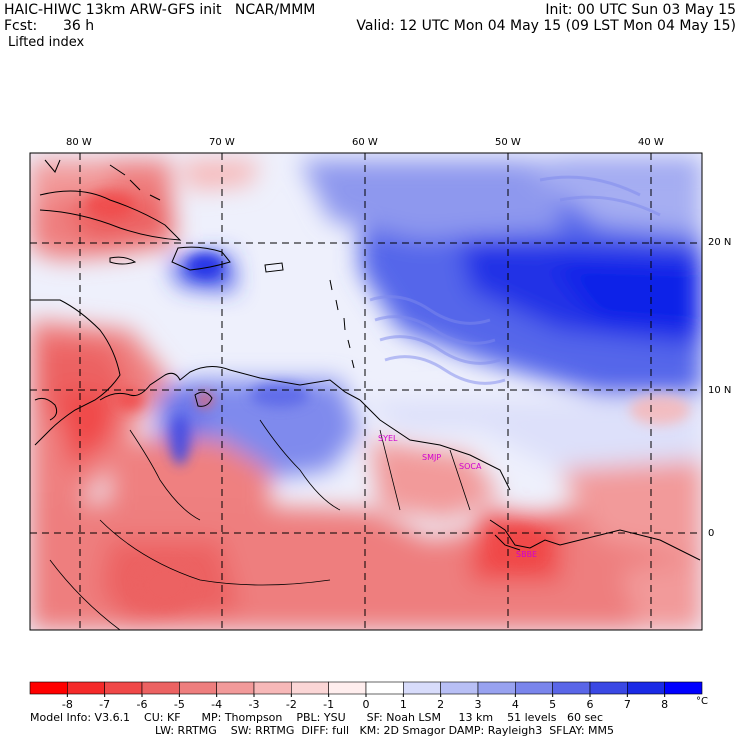 The width and height of the screenshot is (740, 740). I want to click on colorbar-tick-label: 4, so click(515, 704).